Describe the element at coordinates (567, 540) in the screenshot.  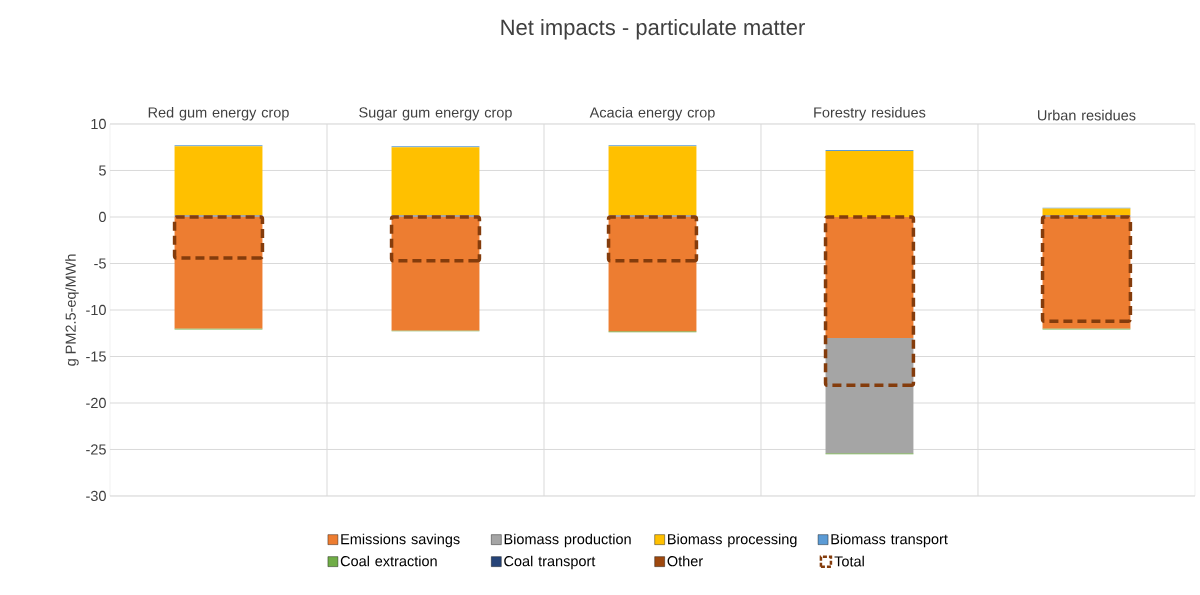
I see `legend-label: Biomass production` at that location.